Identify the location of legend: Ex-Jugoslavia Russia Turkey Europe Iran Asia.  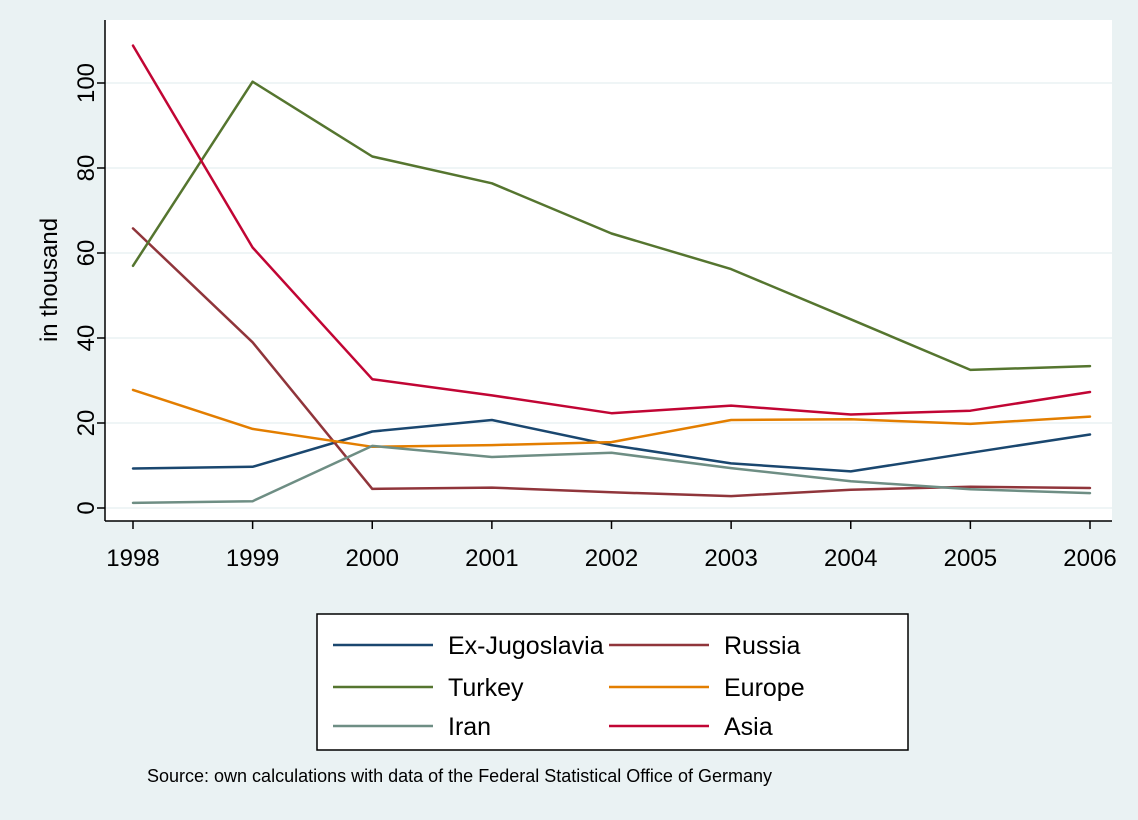
(612, 682).